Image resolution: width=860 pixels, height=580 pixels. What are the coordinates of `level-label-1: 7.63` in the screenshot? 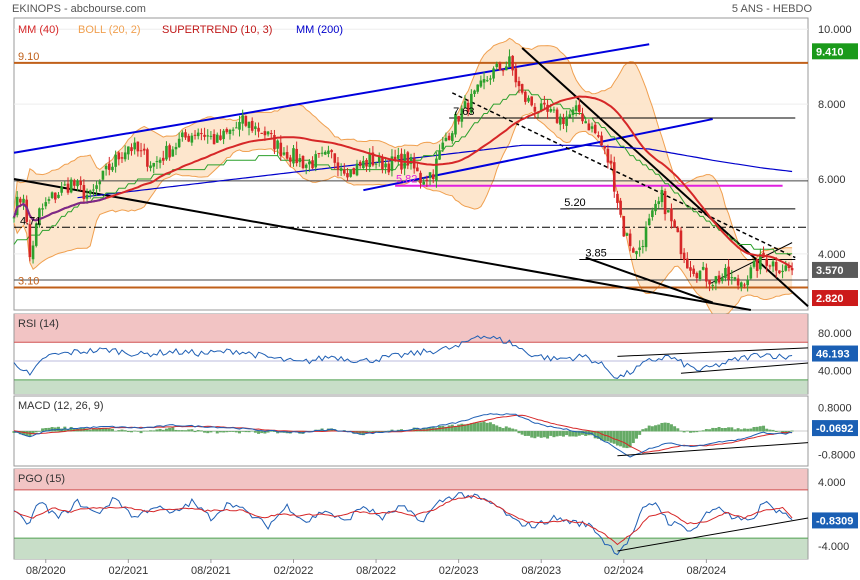 It's located at (463, 112).